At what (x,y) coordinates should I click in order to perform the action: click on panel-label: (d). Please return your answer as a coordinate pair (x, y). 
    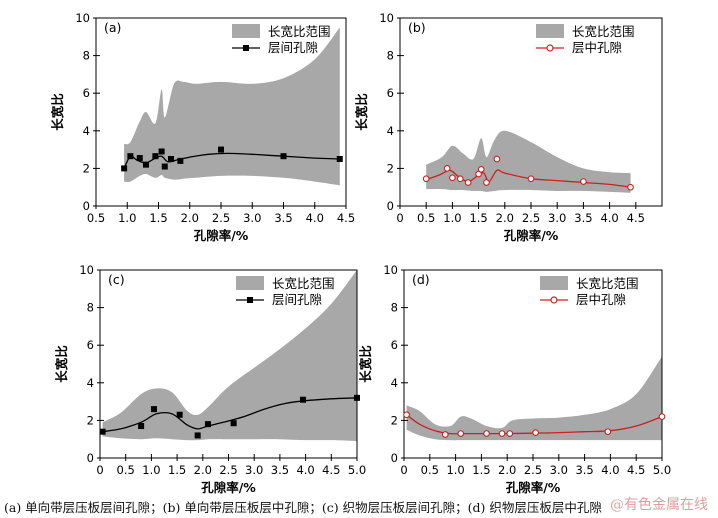
    Looking at the image, I should click on (421, 279).